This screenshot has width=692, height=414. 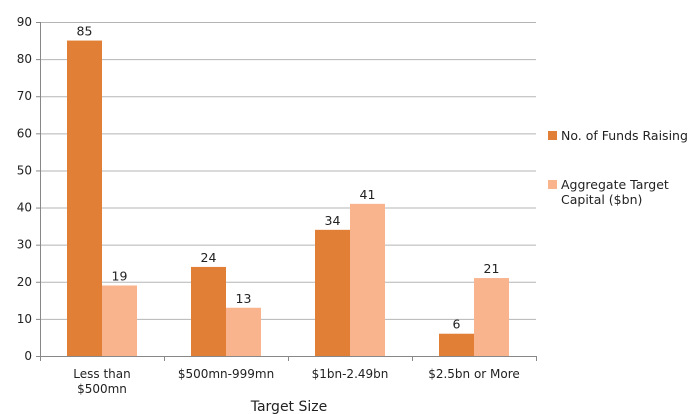 What do you see at coordinates (101, 381) in the screenshot?
I see `x-tick-label: Less than $500mn` at bounding box center [101, 381].